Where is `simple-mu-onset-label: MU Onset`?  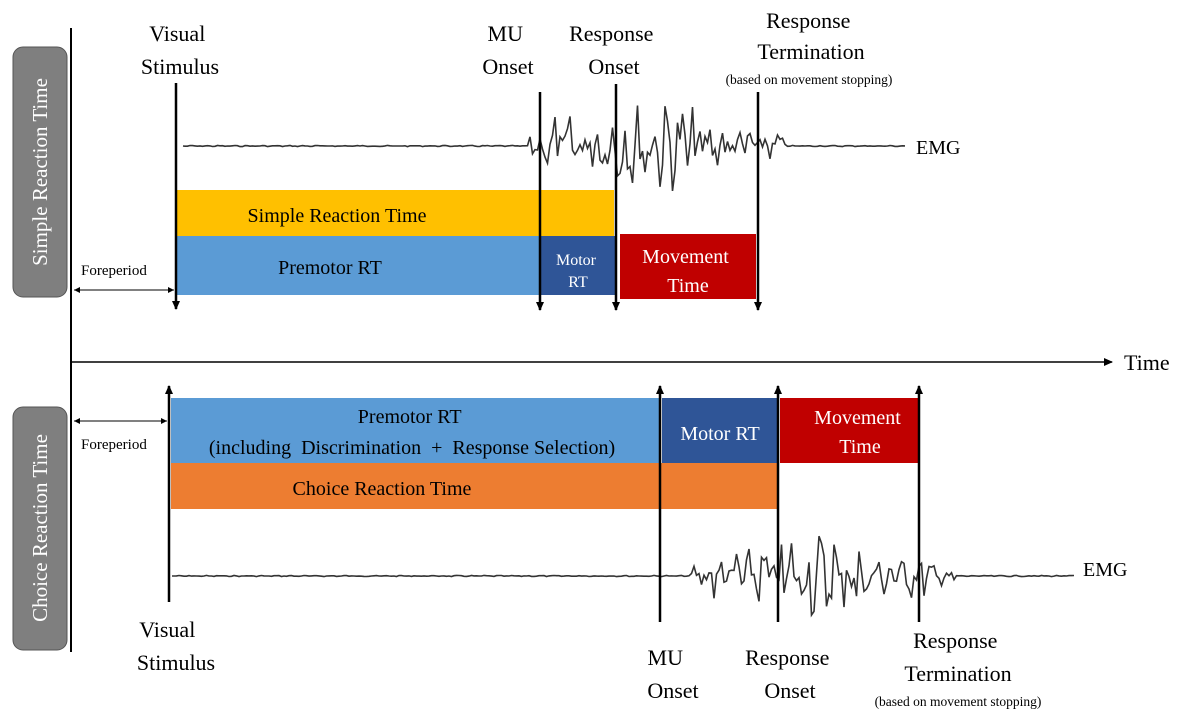 simple-mu-onset-label: MU Onset is located at coordinates (507, 50).